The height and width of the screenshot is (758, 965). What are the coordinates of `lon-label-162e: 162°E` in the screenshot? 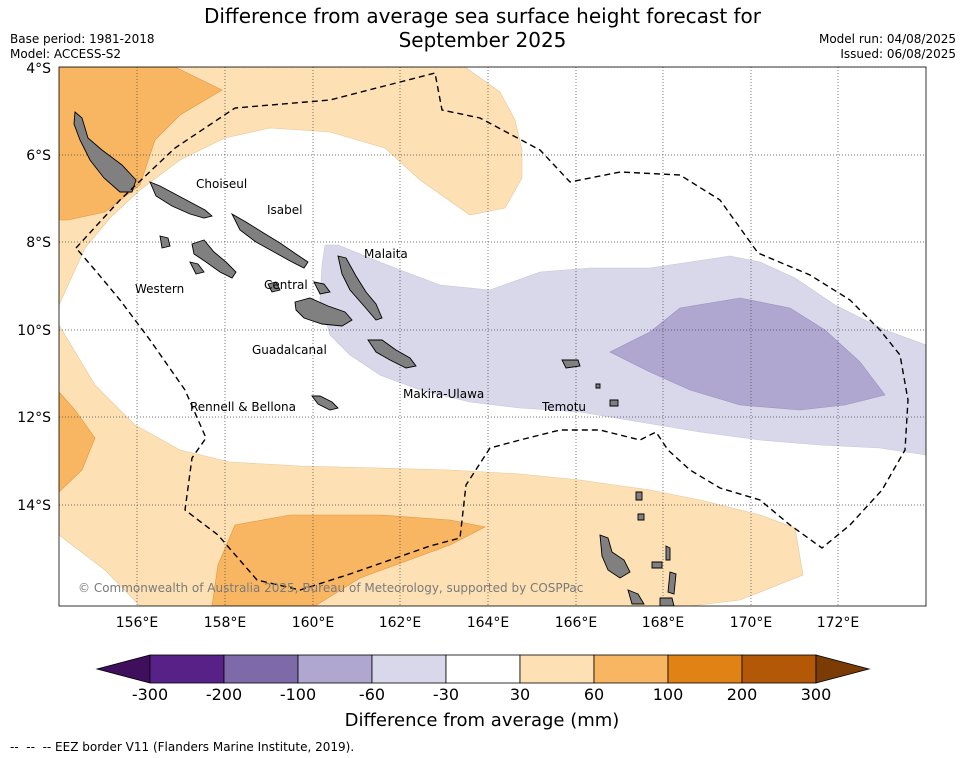 It's located at (400, 623).